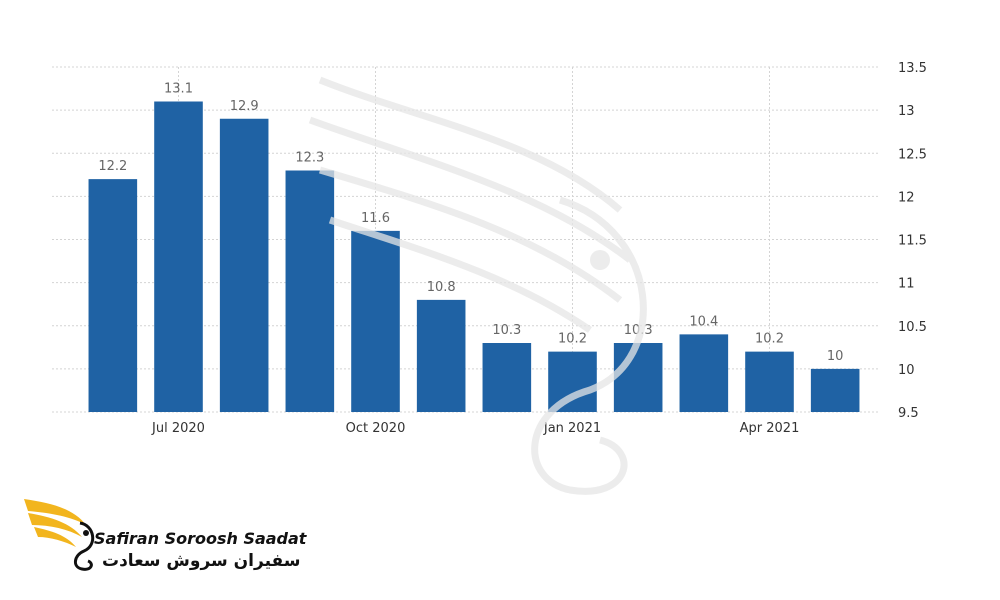 The width and height of the screenshot is (1000, 600). I want to click on bar-value-label: 12.3, so click(309, 158).